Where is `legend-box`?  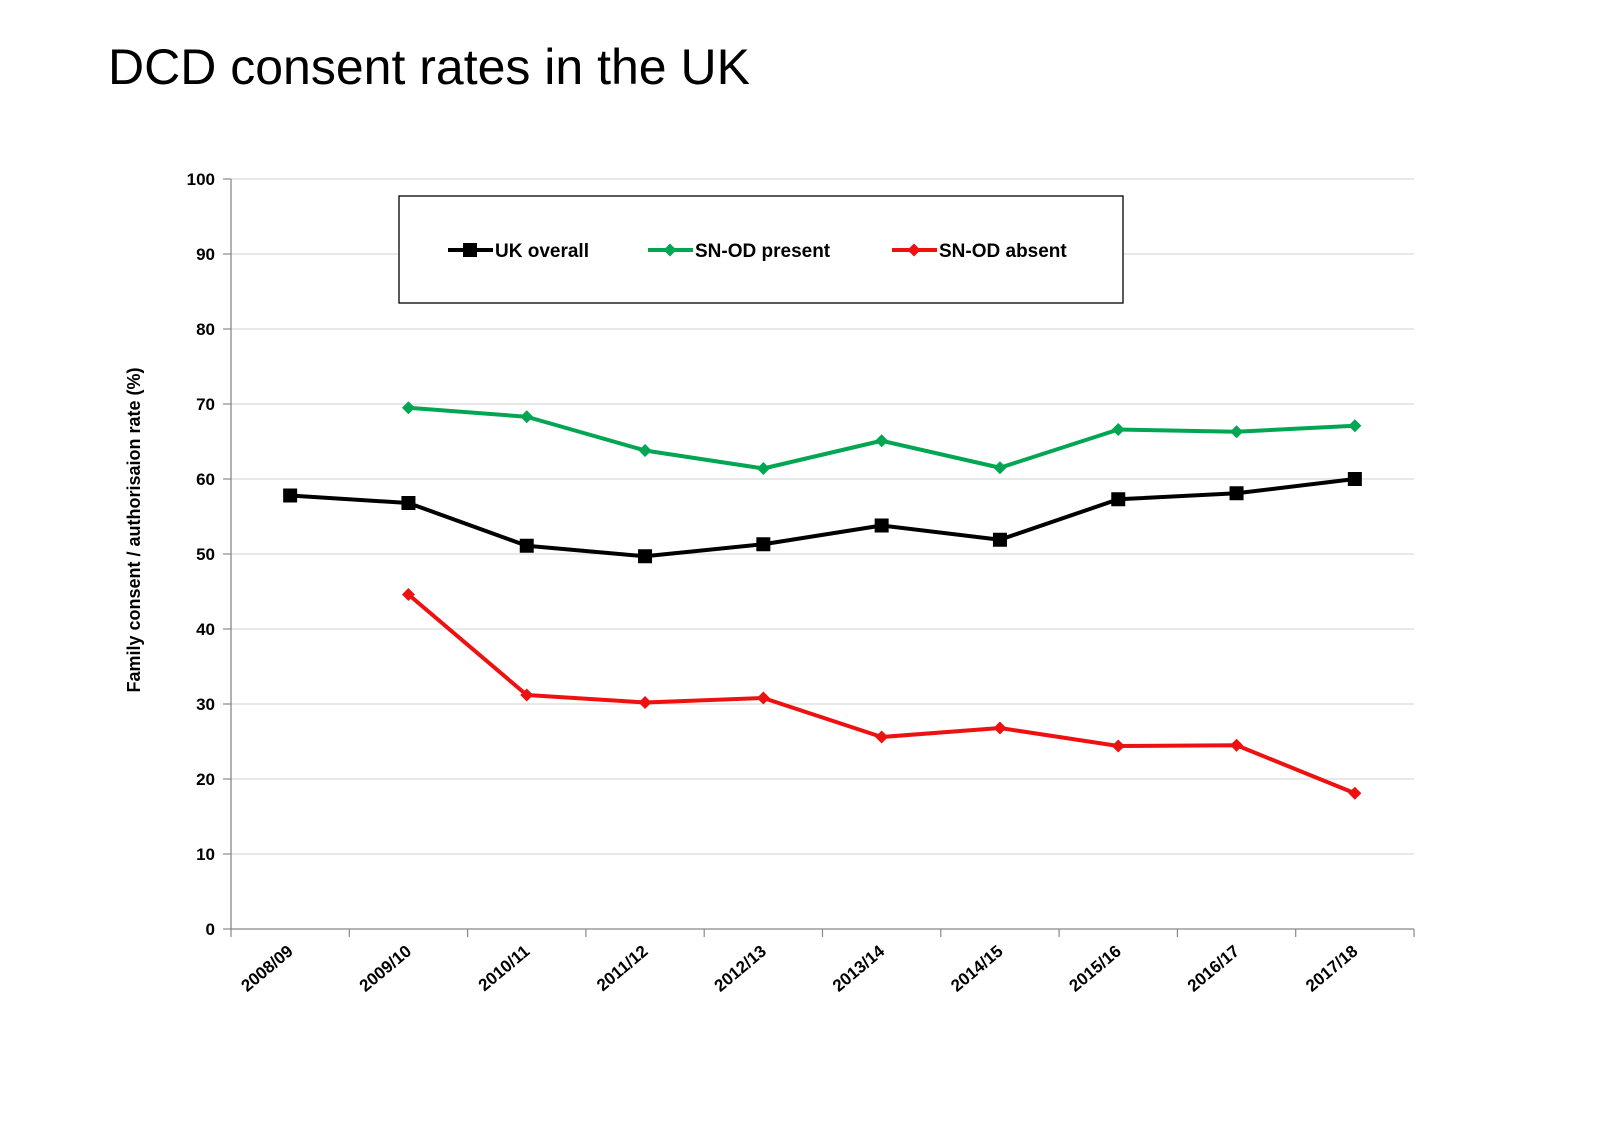
legend-box is located at coordinates (761, 249).